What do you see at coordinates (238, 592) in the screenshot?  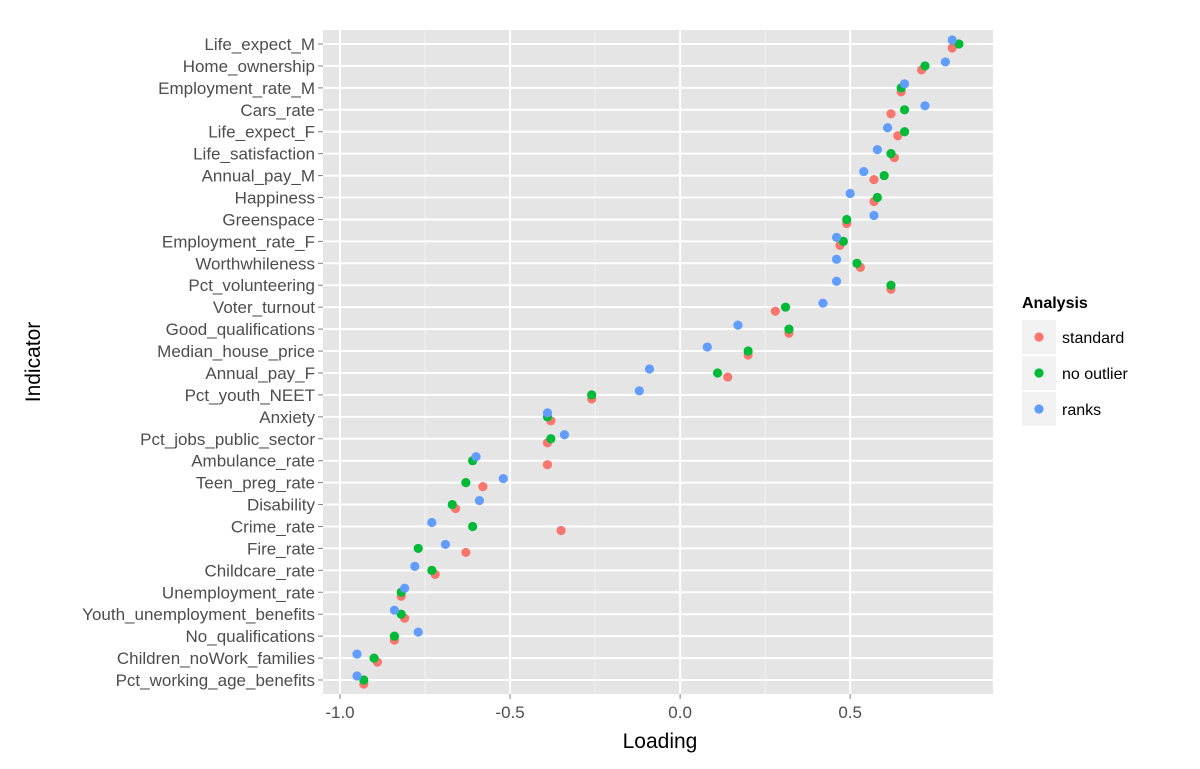 I see `y-tick-label: Unemployment_rate` at bounding box center [238, 592].